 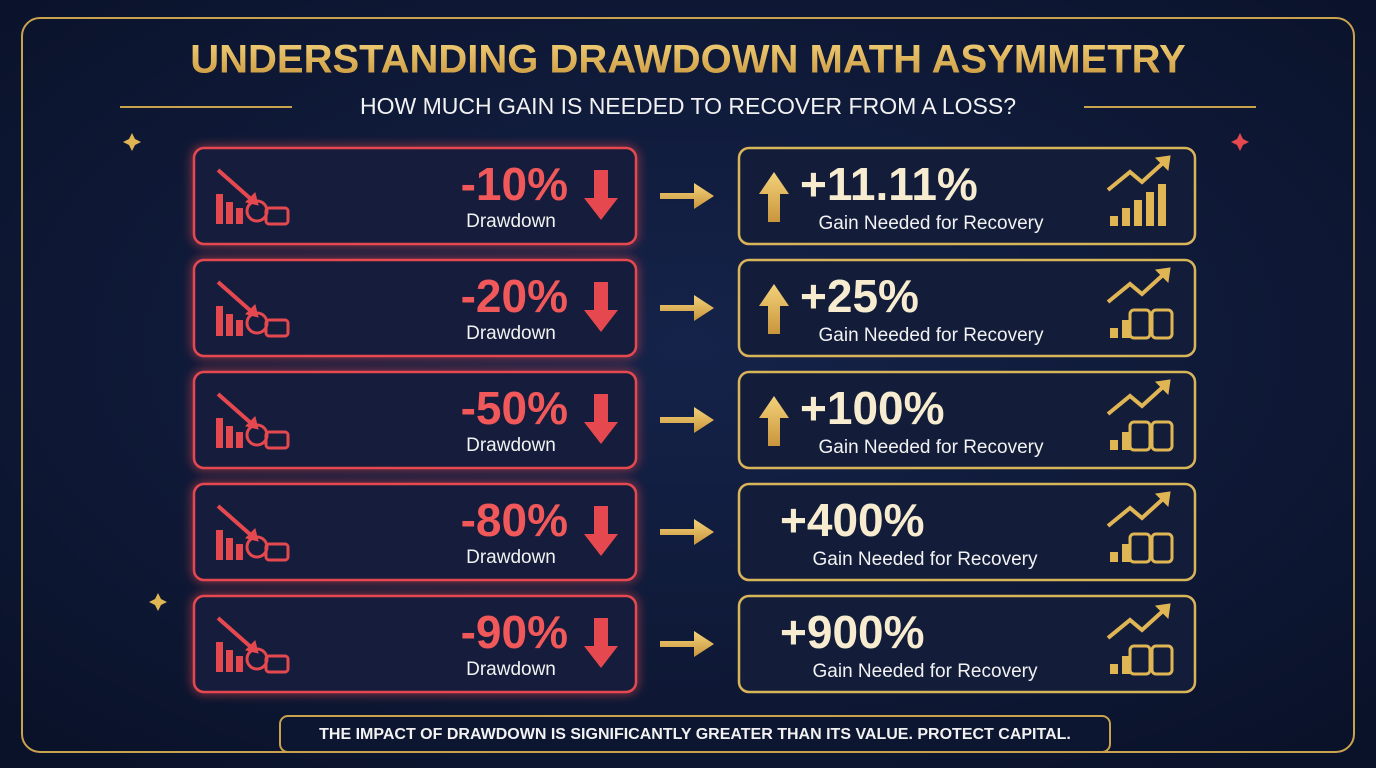 I want to click on drawdown-value: -20%, so click(x=514, y=296).